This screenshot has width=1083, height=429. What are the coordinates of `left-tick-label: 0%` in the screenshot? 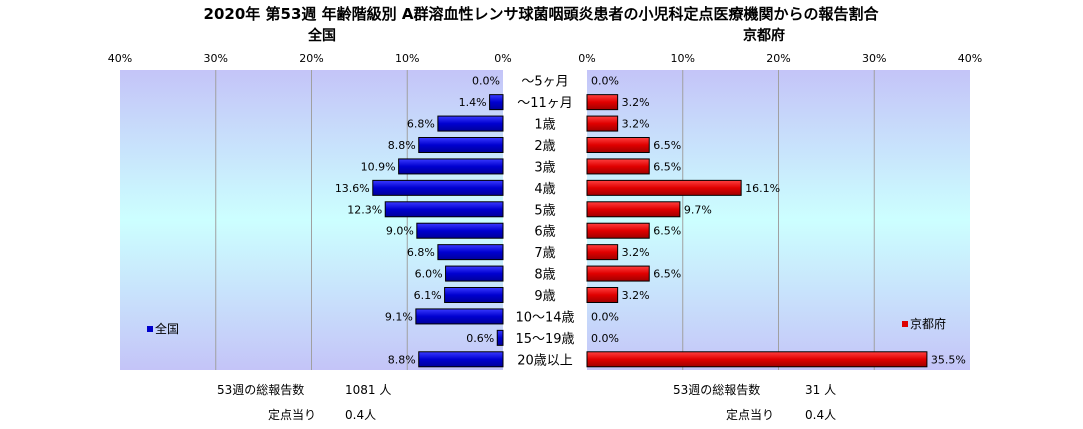 It's located at (502, 58).